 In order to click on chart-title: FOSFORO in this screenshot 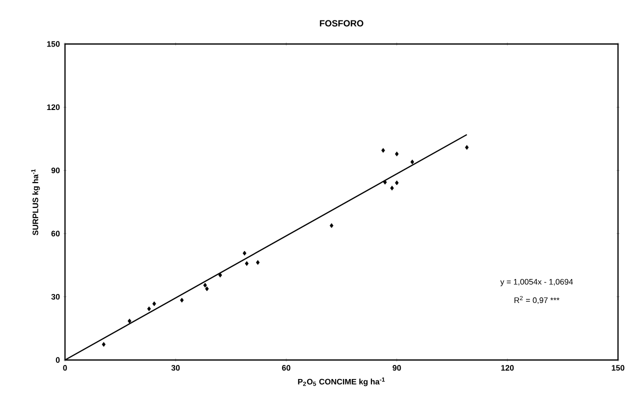, I will do `click(342, 23)`.